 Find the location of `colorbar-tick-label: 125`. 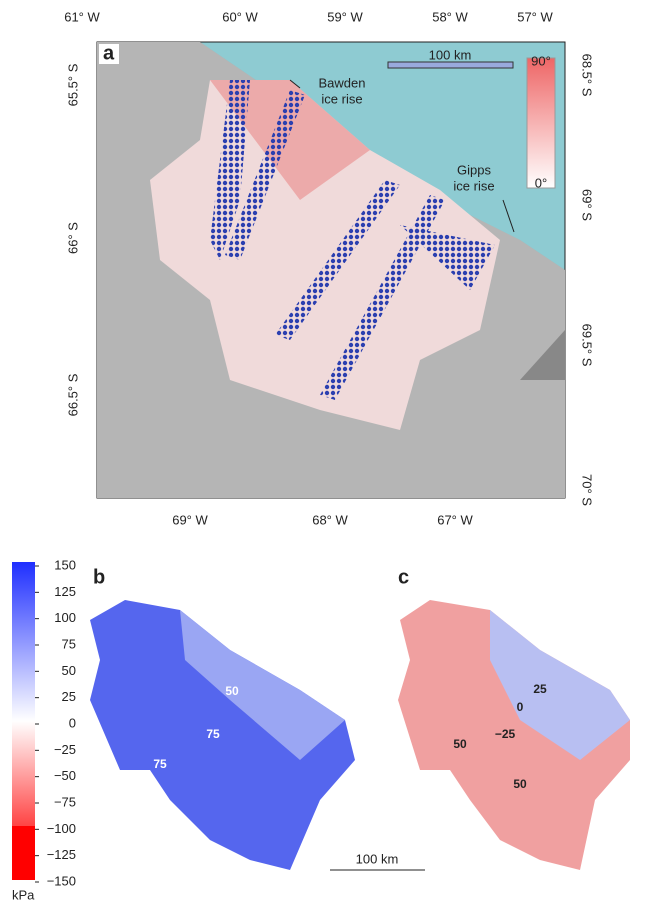

colorbar-tick-label: 125 is located at coordinates (65, 591).